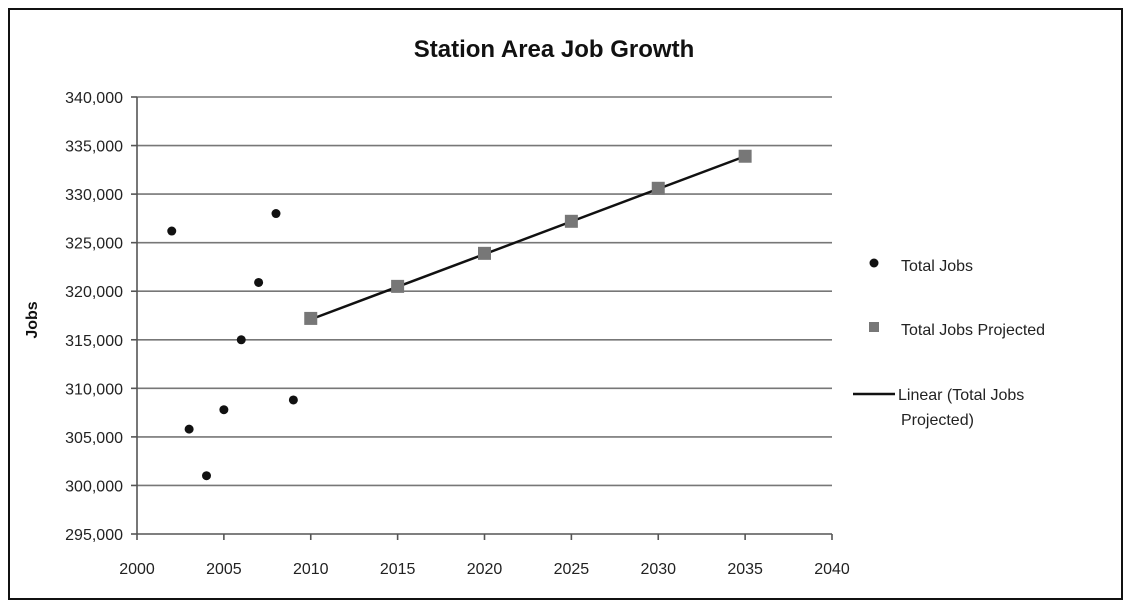 The height and width of the screenshot is (608, 1134). What do you see at coordinates (311, 569) in the screenshot?
I see `x-tick-label: 2010` at bounding box center [311, 569].